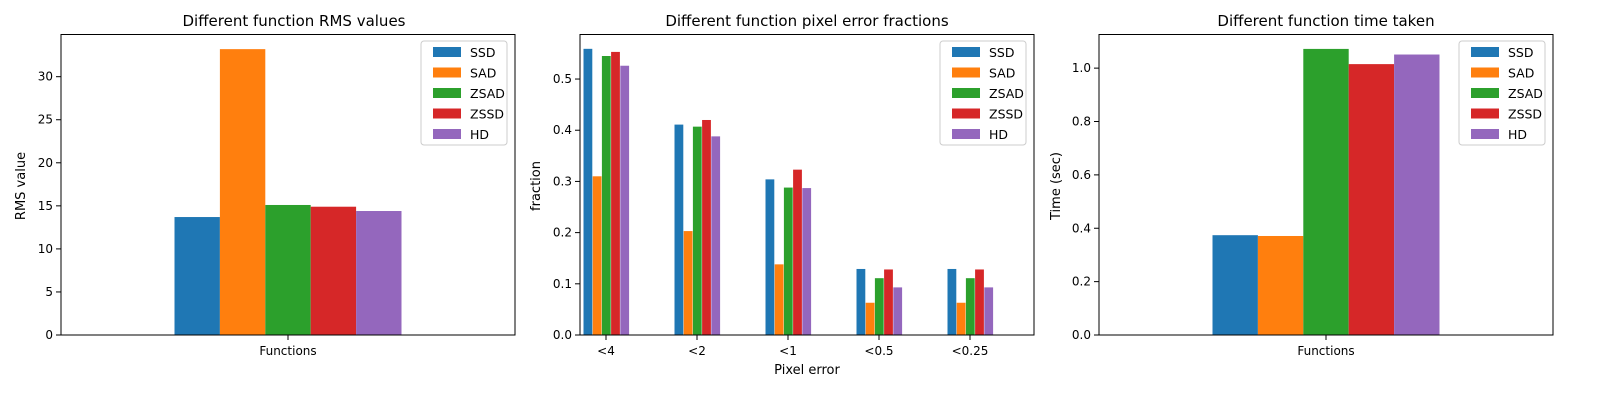 The height and width of the screenshot is (400, 1600). Describe the element at coordinates (807, 21) in the screenshot. I see `chart-title: Different function pixel error fractions` at that location.